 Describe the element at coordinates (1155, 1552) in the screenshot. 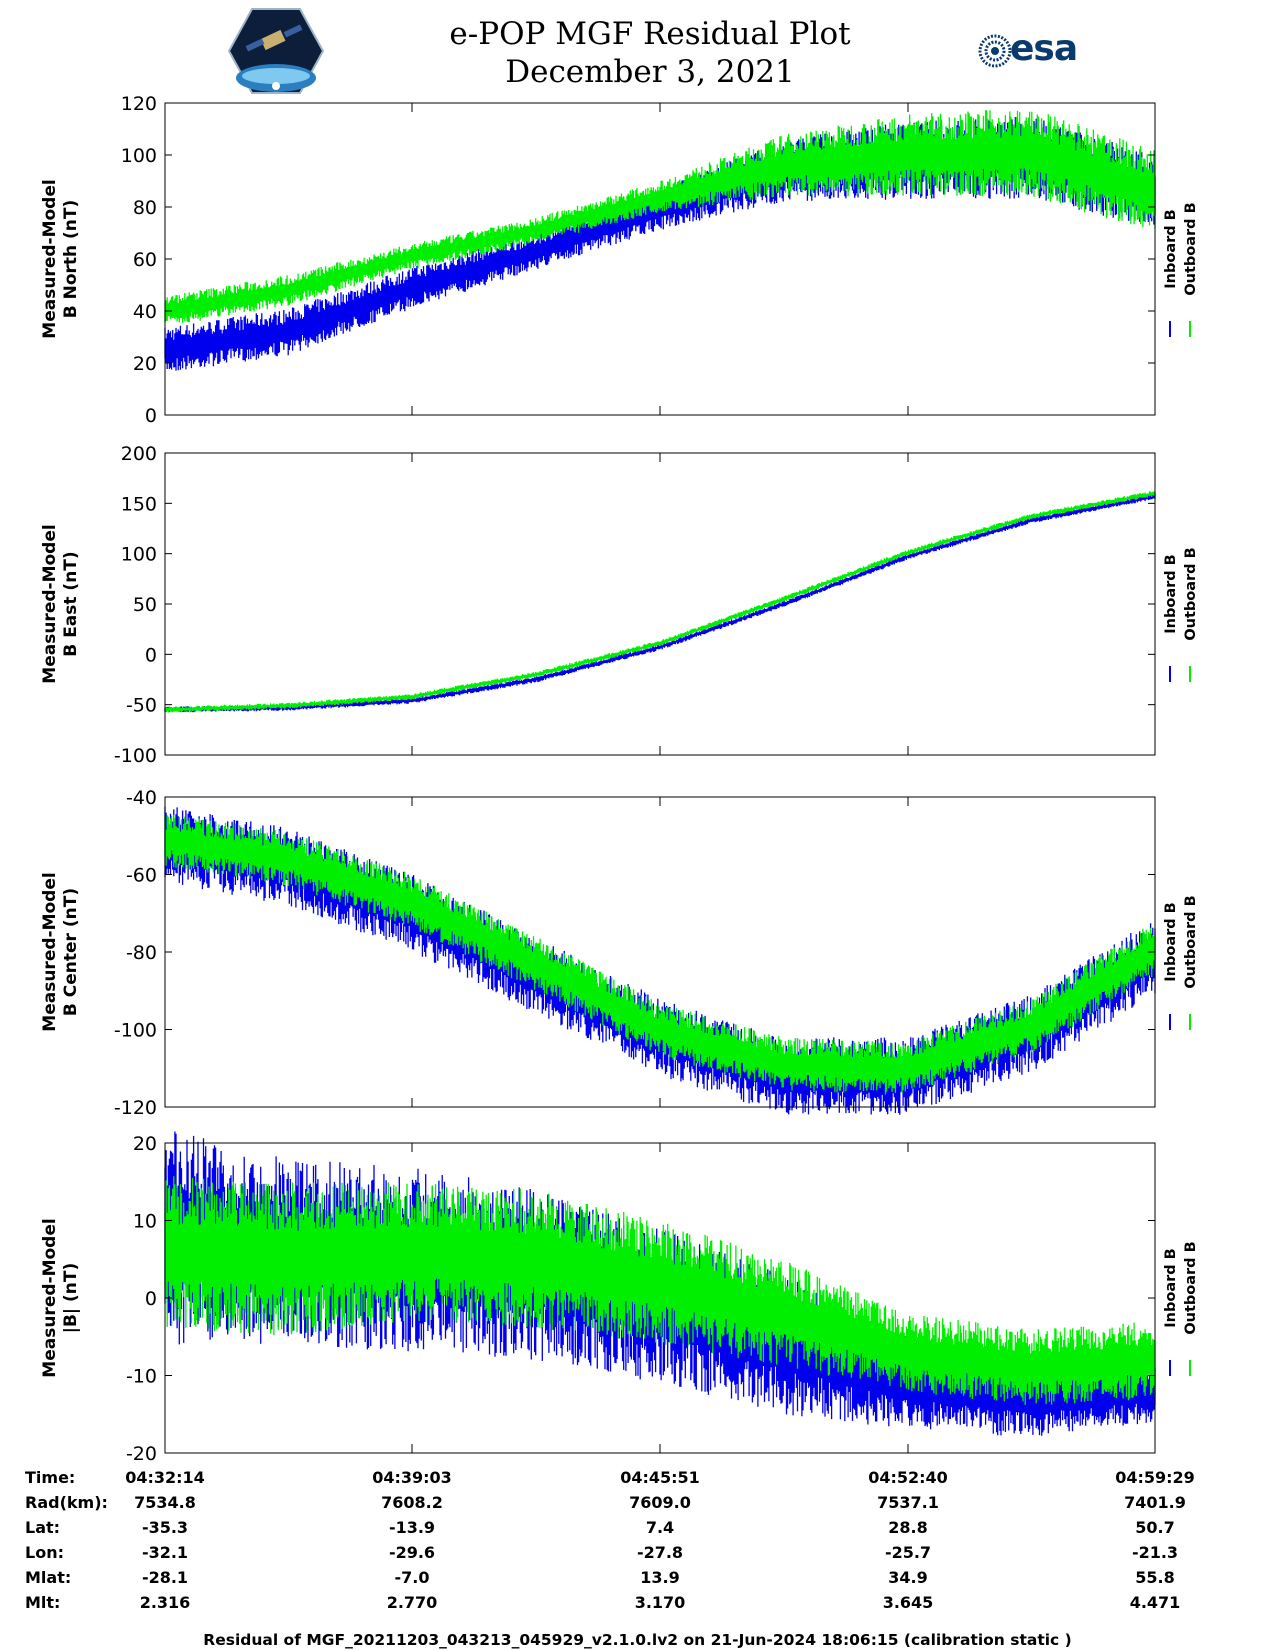

I see `ephemeris-value: -21.3` at that location.